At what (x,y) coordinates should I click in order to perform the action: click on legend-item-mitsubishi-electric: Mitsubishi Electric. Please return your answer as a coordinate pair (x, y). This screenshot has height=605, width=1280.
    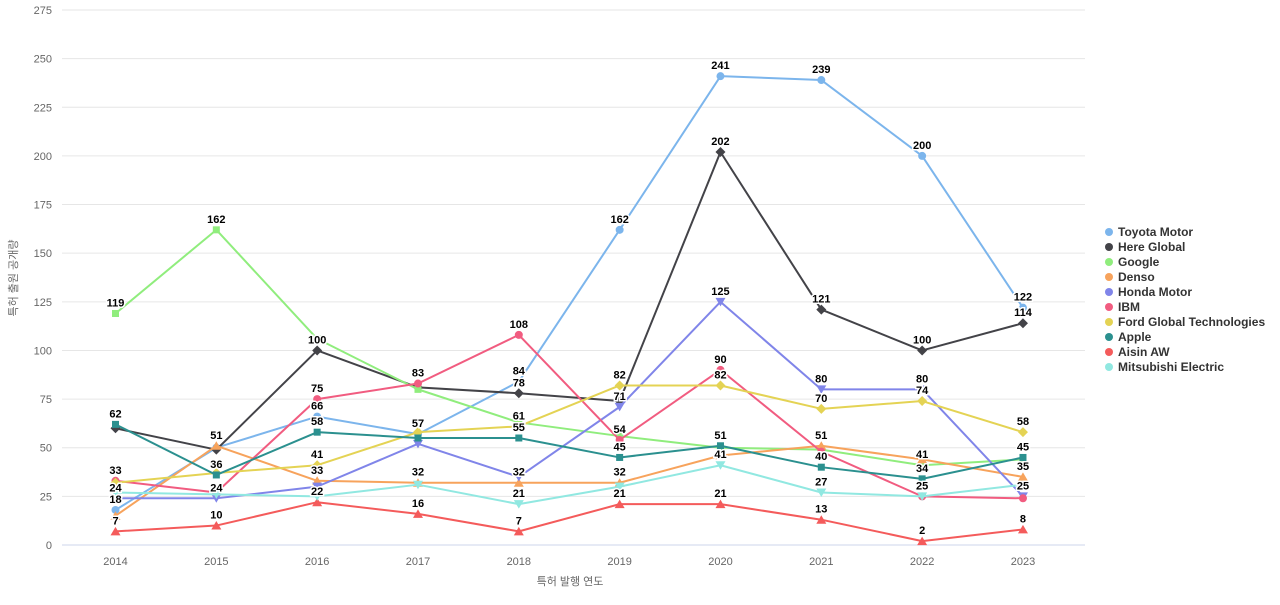
    Looking at the image, I should click on (1185, 366).